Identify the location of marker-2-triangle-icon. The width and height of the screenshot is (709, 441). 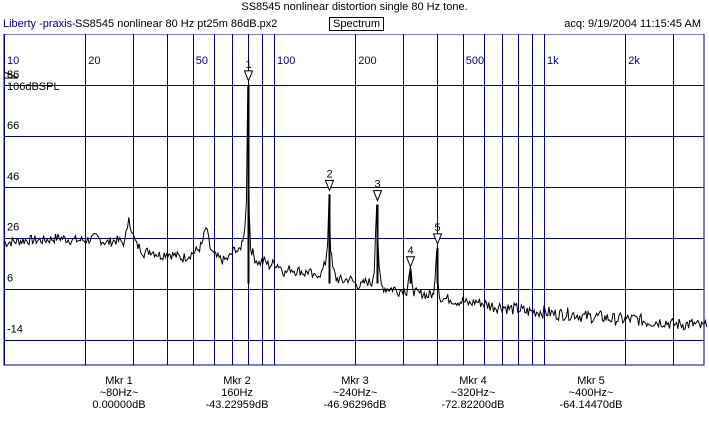
(329, 185).